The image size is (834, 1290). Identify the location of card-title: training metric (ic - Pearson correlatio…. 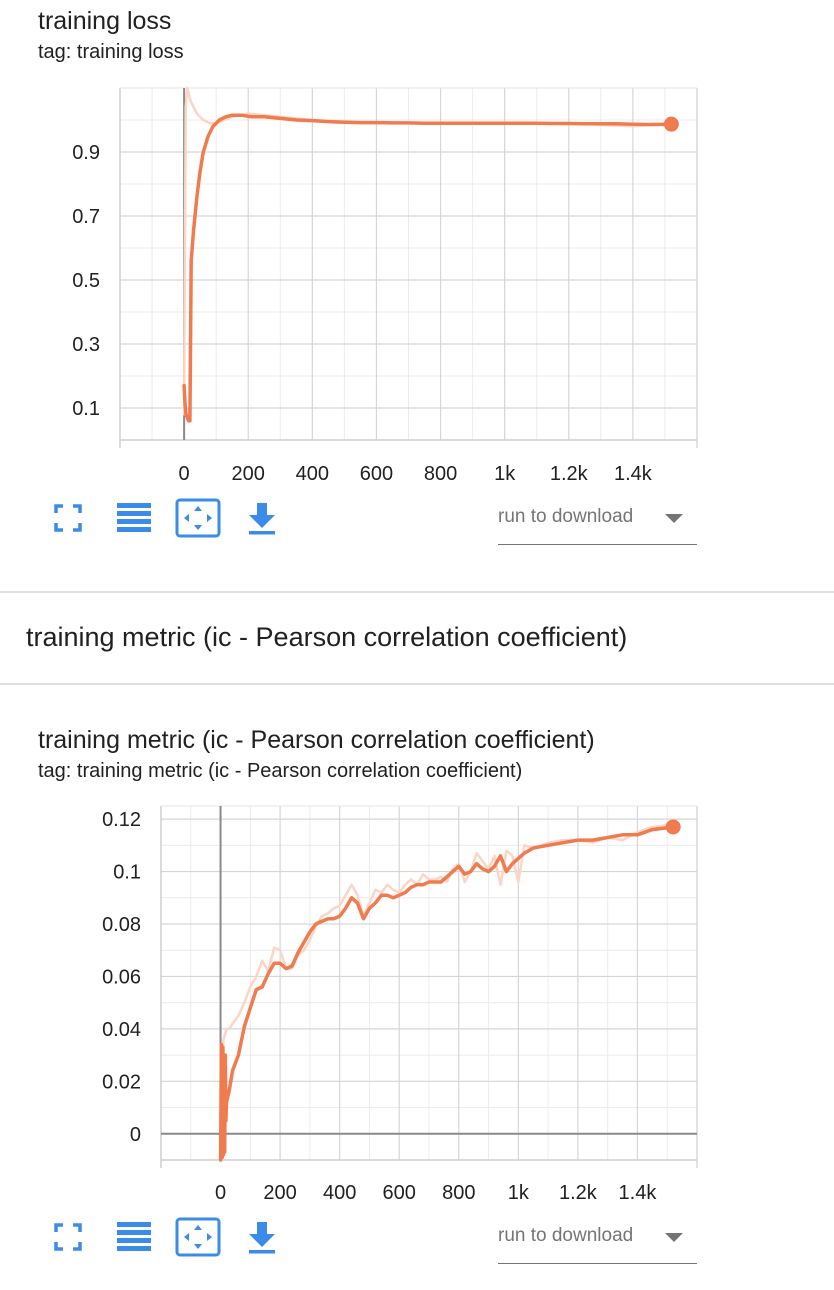
(316, 740).